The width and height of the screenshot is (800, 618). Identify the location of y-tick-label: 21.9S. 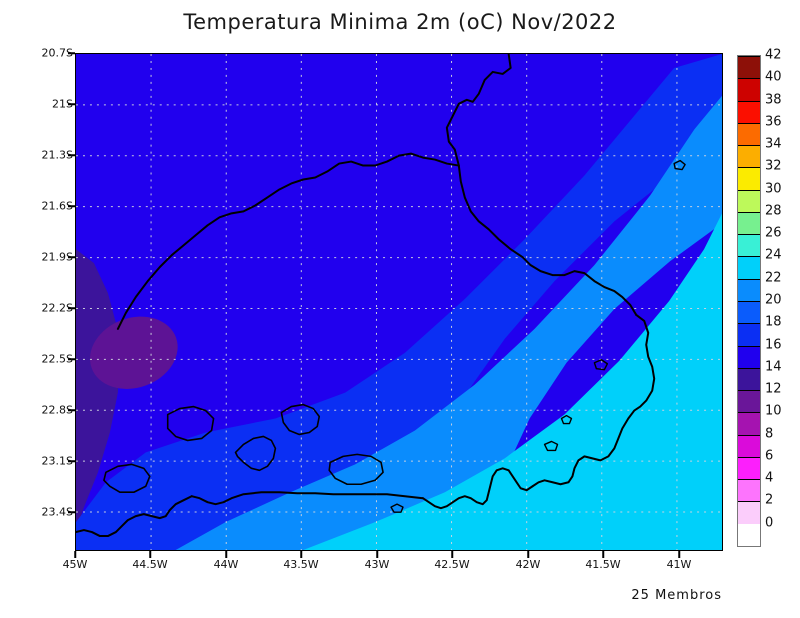
(57, 257).